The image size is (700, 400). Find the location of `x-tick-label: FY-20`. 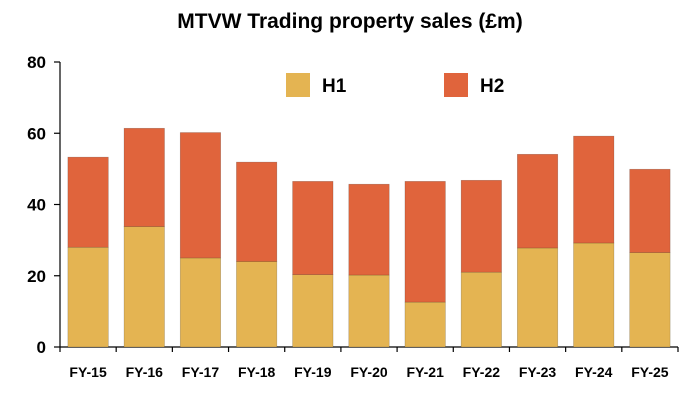

x-tick-label: FY-20 is located at coordinates (369, 372).